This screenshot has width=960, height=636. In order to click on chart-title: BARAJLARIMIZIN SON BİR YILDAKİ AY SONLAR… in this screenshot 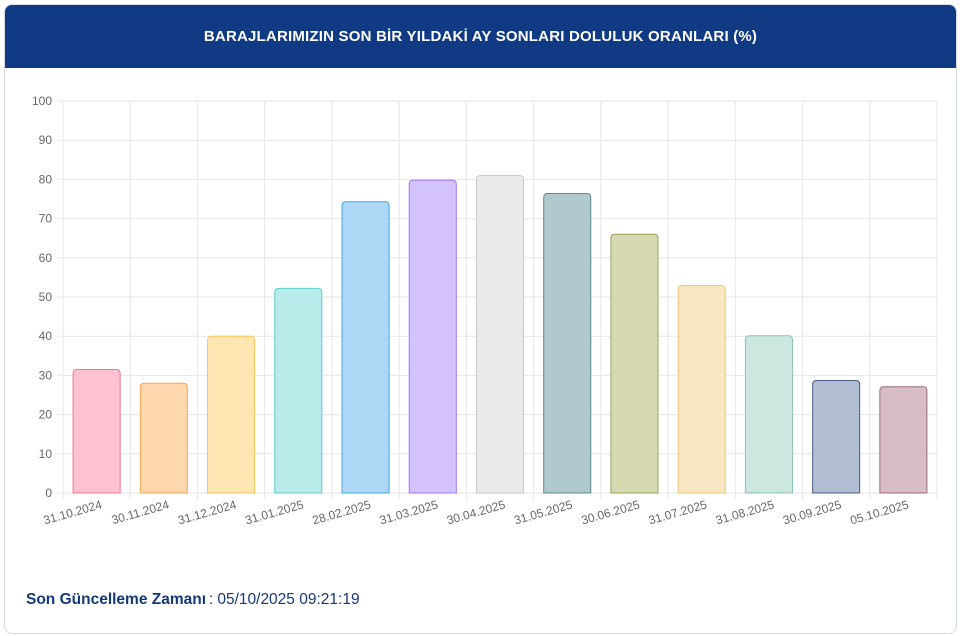, I will do `click(480, 36)`.